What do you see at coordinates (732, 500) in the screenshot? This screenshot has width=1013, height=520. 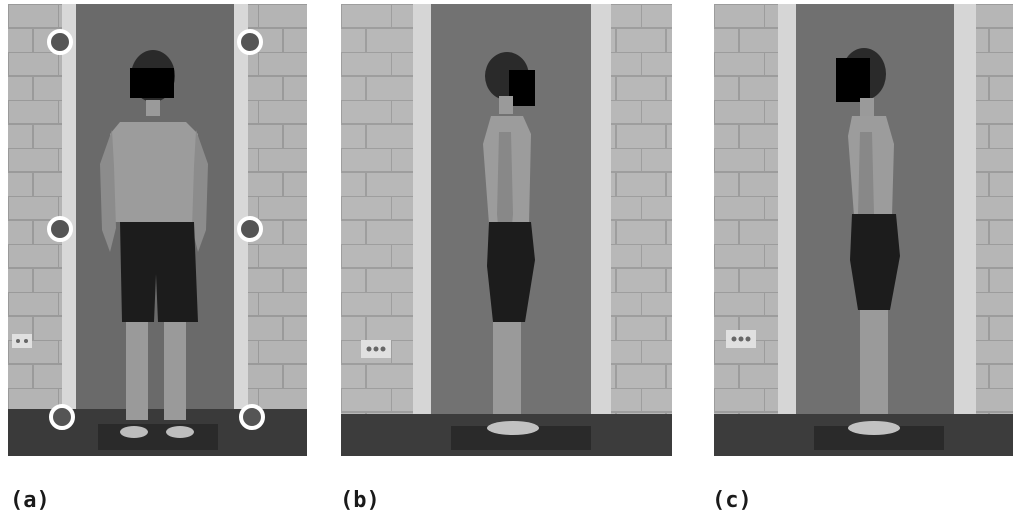 I see `panel-caption-c: (c)` at bounding box center [732, 500].